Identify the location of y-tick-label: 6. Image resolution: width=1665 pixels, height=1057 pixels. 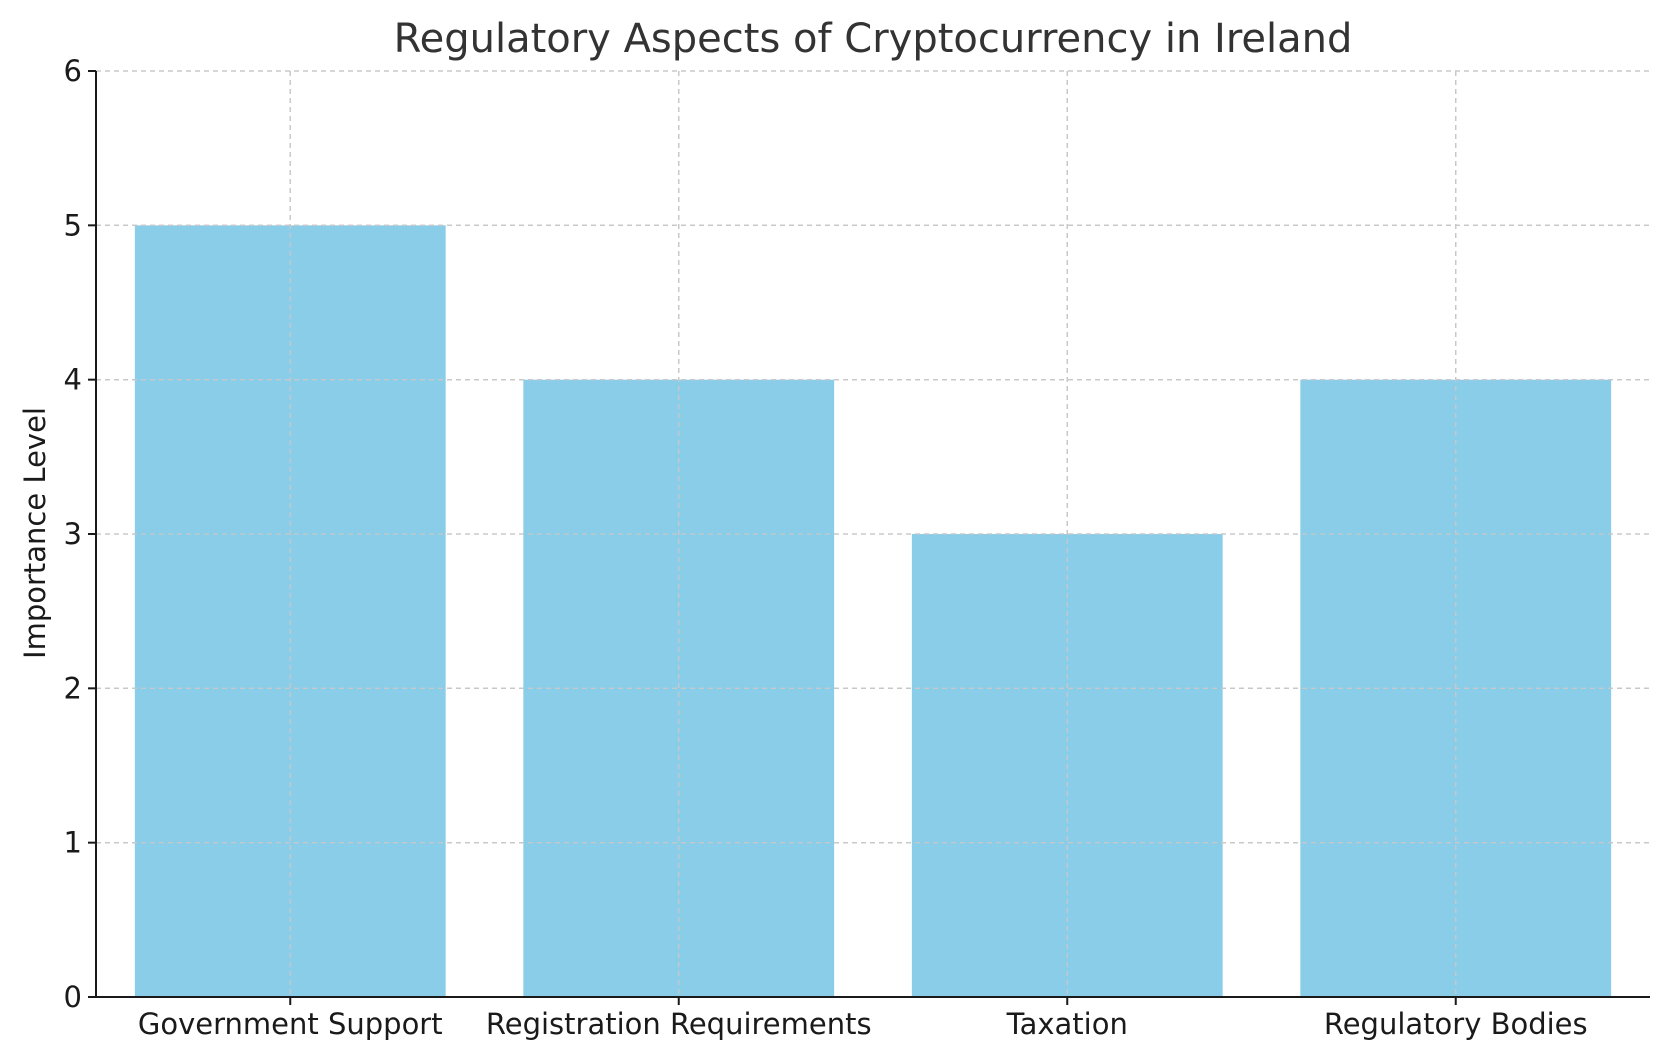
(73, 71).